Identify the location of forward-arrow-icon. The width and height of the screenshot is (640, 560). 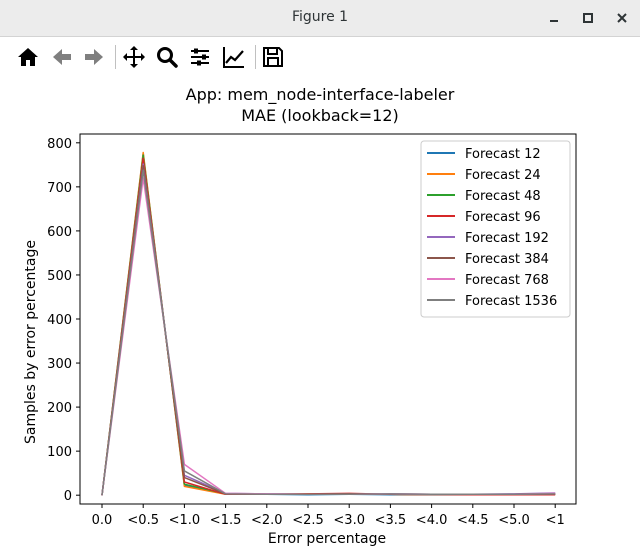
(94, 57).